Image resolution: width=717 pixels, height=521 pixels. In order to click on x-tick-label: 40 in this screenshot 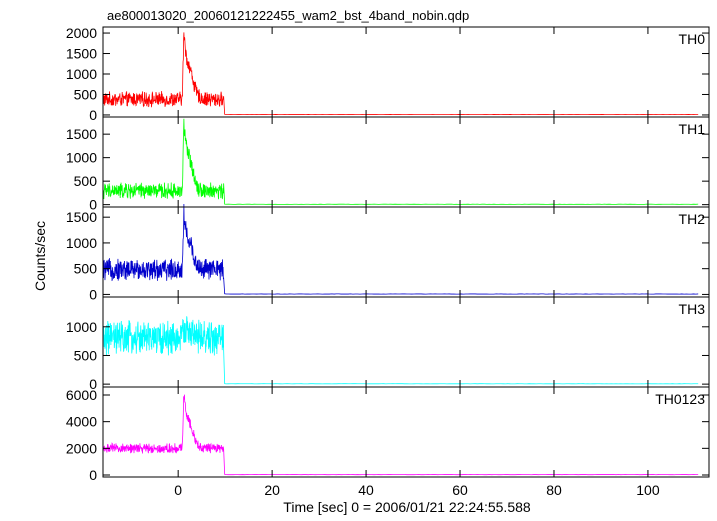, I will do `click(366, 490)`.